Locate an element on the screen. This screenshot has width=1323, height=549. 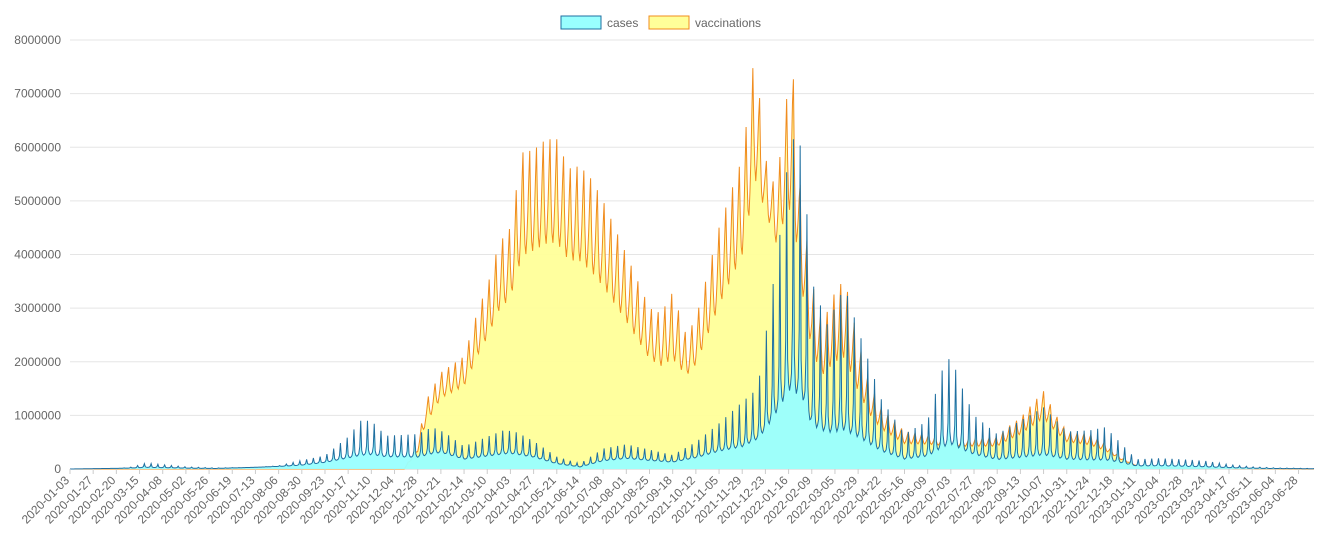
legend-swatch-cases is located at coordinates (581, 22).